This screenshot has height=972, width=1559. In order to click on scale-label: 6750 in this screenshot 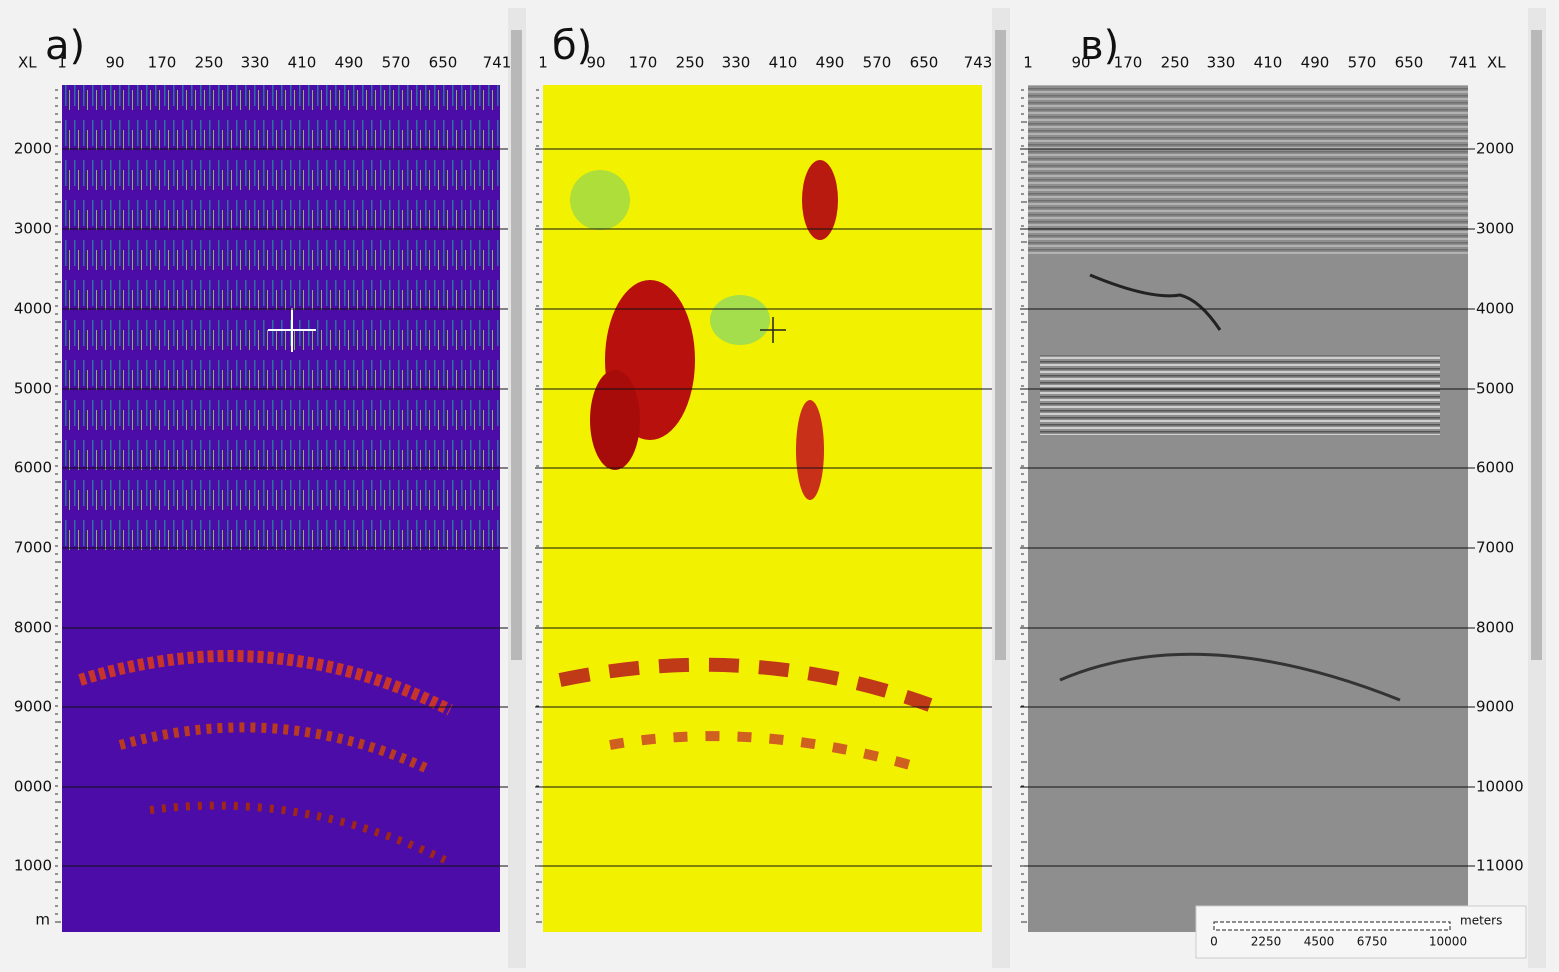, I will do `click(1372, 942)`.